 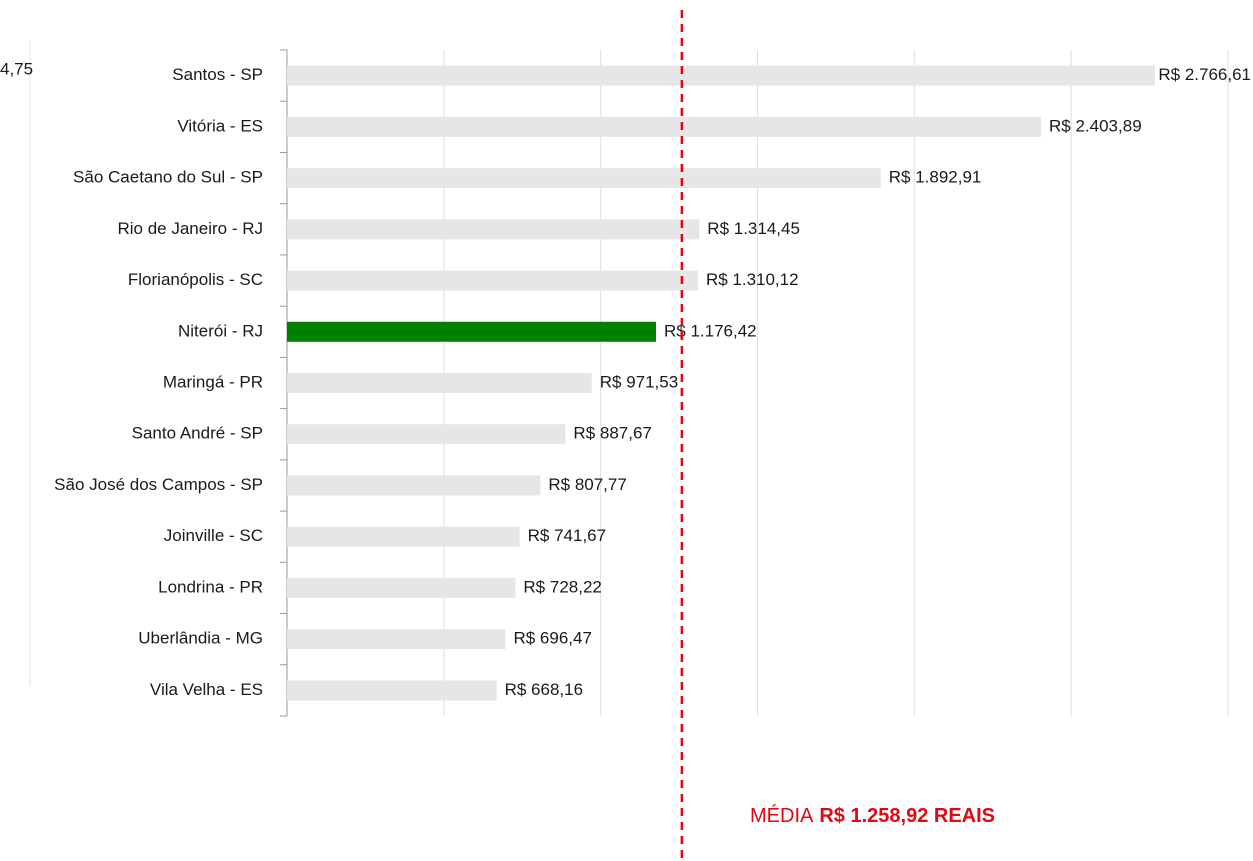 I want to click on y-tick-label: Rio de Janeiro - RJ, so click(x=190, y=228).